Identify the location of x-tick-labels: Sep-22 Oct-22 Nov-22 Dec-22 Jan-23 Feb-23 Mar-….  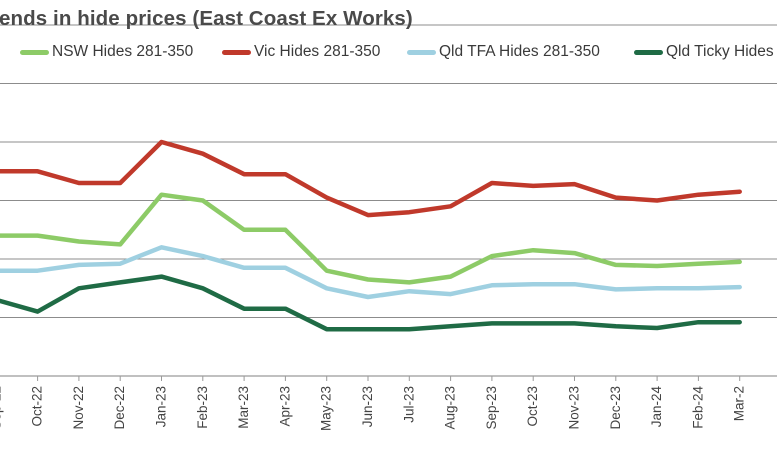
(373, 409).